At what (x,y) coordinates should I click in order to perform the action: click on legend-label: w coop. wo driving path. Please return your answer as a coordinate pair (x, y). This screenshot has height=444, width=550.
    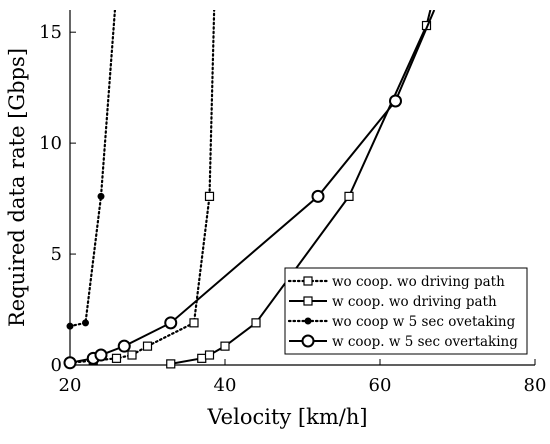
    Looking at the image, I should click on (414, 302).